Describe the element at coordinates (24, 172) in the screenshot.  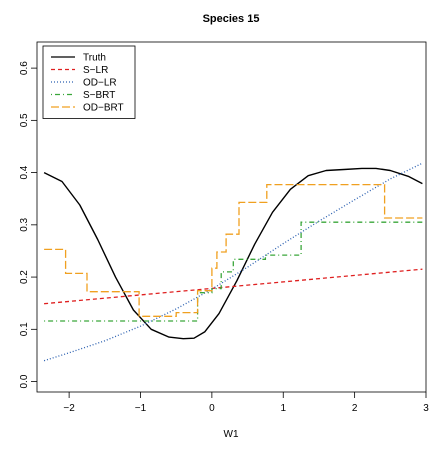
I see `y-tick-label: 0.4` at that location.